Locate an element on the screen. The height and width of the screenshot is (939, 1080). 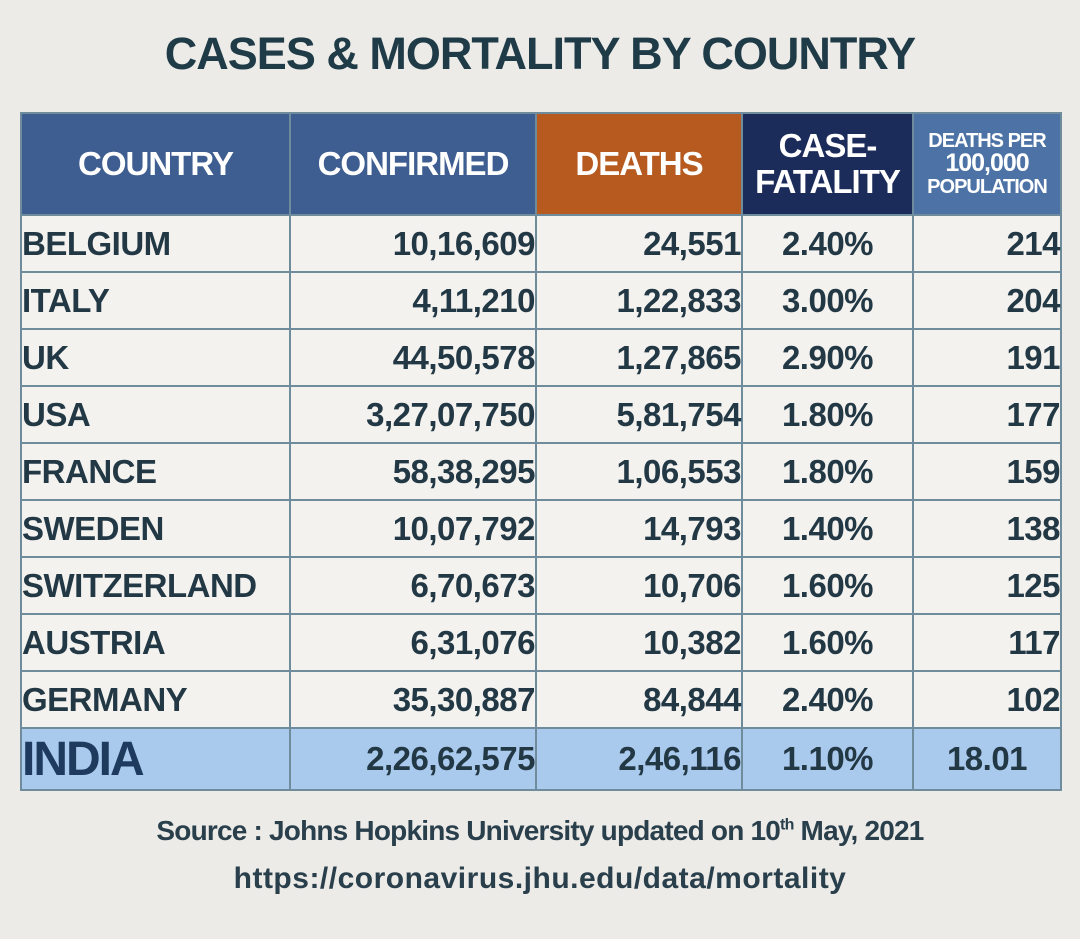
cell-deaths-per-100k: 117 is located at coordinates (987, 642).